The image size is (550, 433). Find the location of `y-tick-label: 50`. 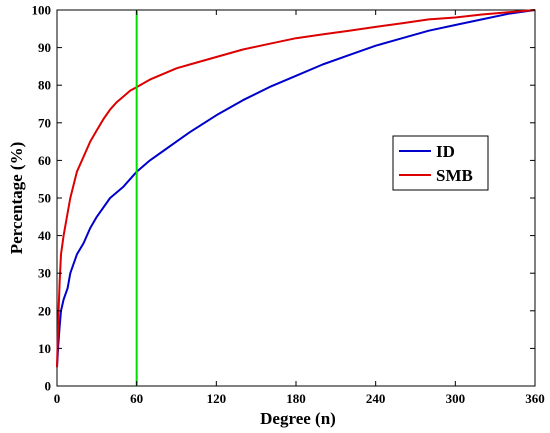

y-tick-label: 50 is located at coordinates (44, 198).